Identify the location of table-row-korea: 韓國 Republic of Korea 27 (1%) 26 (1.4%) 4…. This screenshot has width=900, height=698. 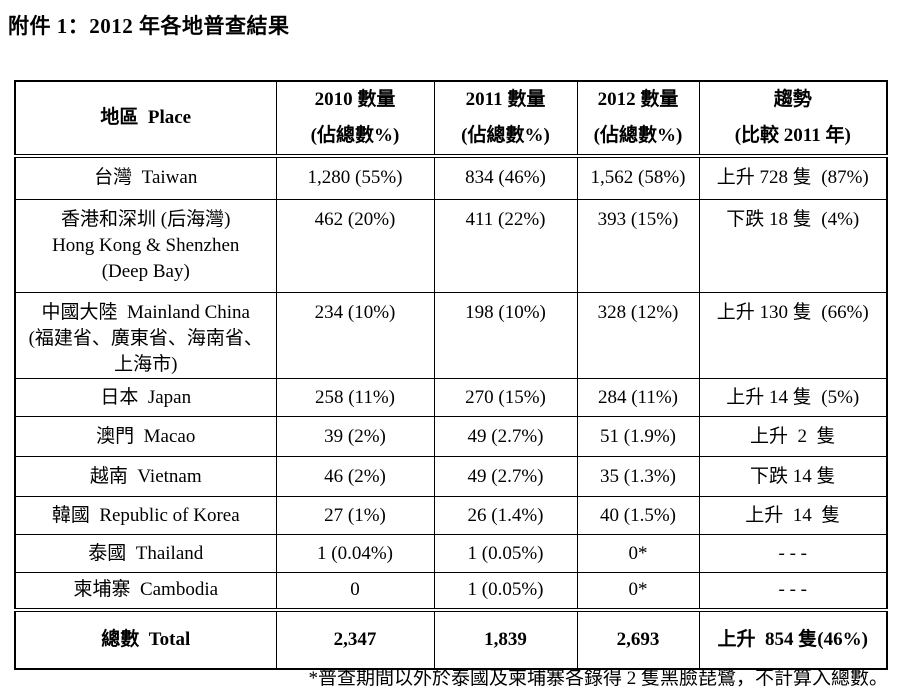
(451, 516).